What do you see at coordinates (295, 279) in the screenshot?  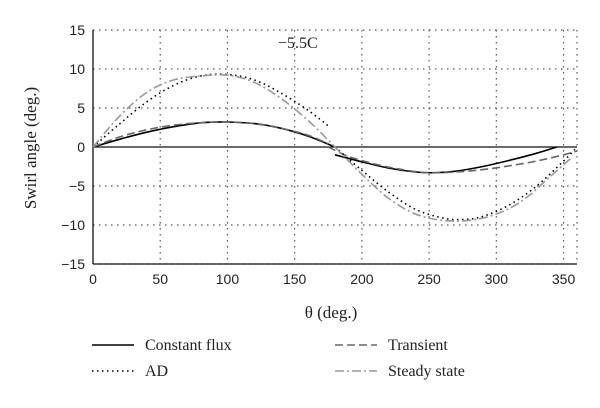 I see `x-tick-label: 150` at bounding box center [295, 279].